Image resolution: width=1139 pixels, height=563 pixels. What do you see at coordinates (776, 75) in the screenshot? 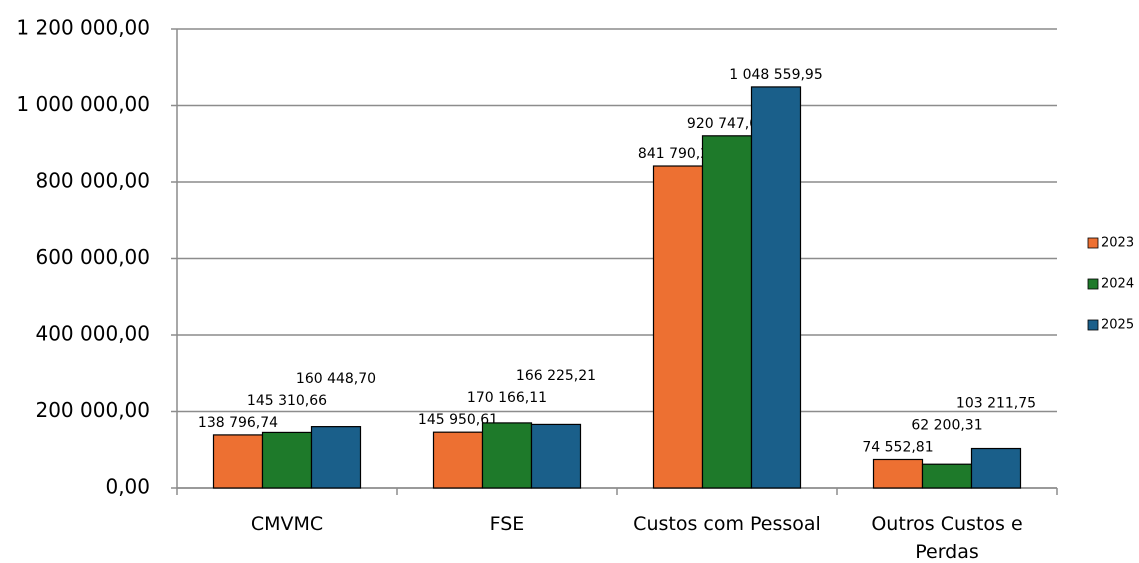
I see `data-label: 1 048 559,95` at bounding box center [776, 75].